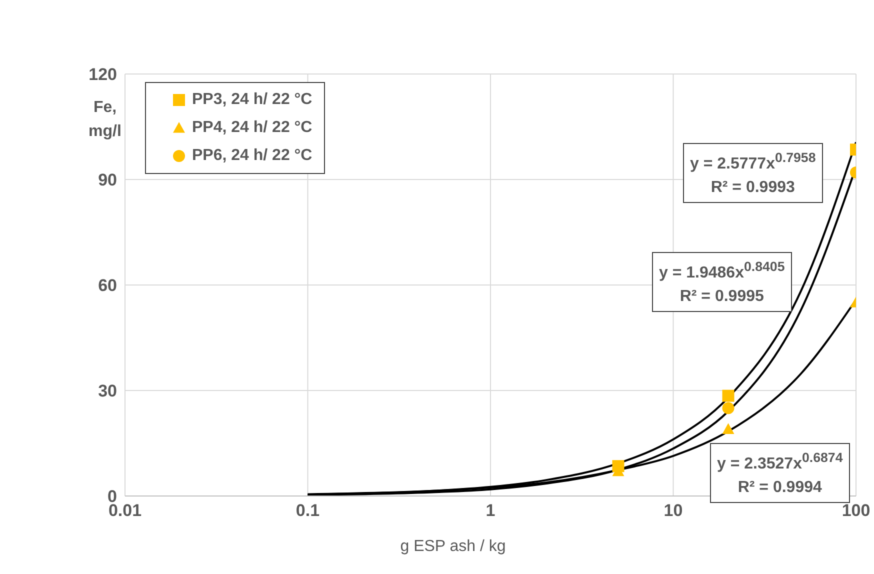 This screenshot has height=574, width=874. I want to click on y-axis-title: Fe, mg/l, so click(105, 120).